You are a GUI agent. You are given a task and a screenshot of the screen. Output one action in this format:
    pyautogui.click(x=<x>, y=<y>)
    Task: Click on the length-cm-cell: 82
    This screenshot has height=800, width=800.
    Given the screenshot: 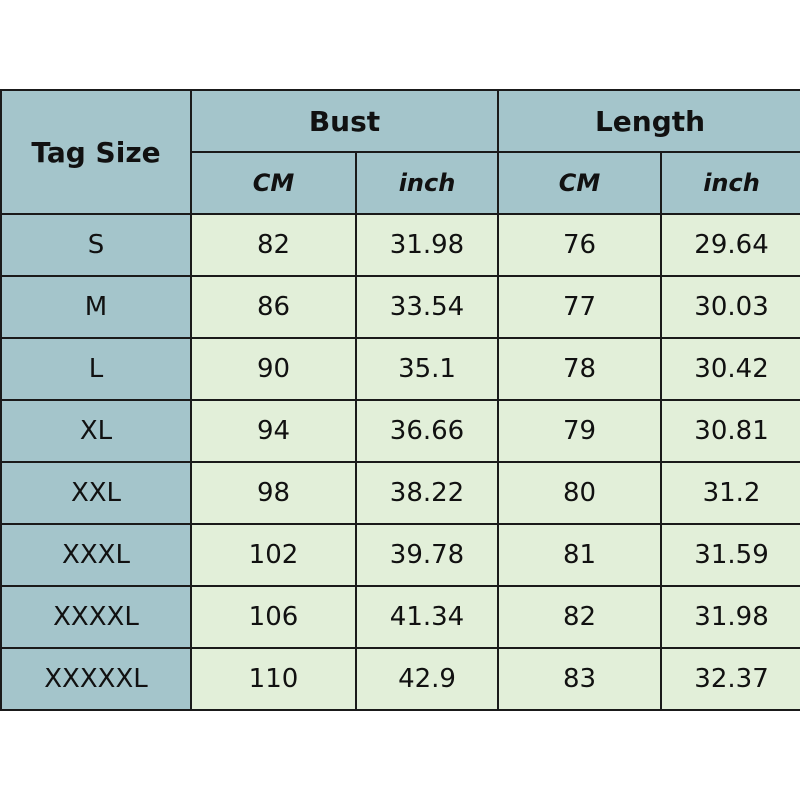 What is the action you would take?
    pyautogui.click(x=580, y=617)
    